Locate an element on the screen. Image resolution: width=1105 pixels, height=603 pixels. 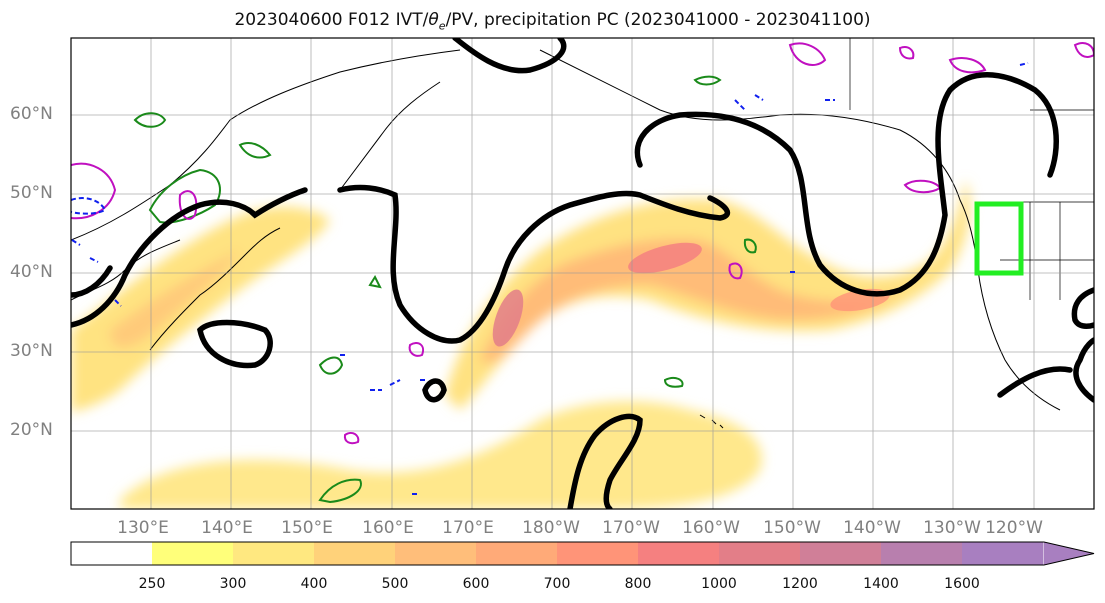
colorbar-tick: 600 is located at coordinates (476, 584).